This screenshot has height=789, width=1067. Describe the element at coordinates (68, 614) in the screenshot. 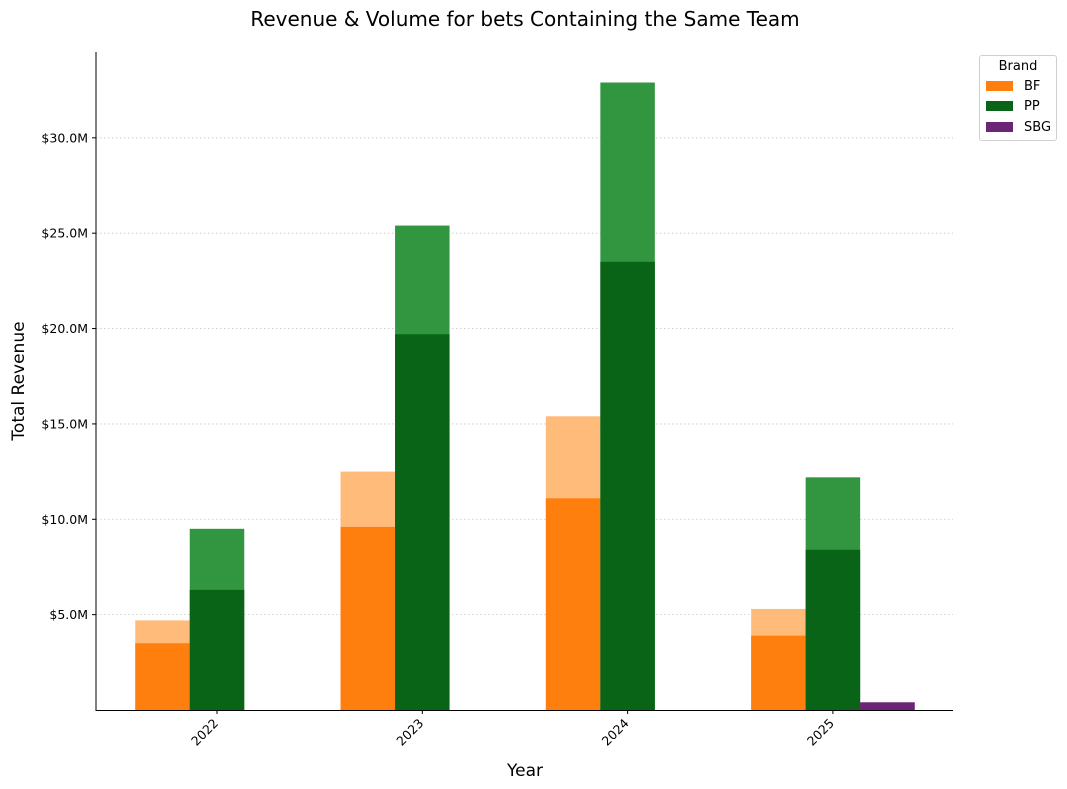

I see `y-tick-label: $5.0M` at that location.